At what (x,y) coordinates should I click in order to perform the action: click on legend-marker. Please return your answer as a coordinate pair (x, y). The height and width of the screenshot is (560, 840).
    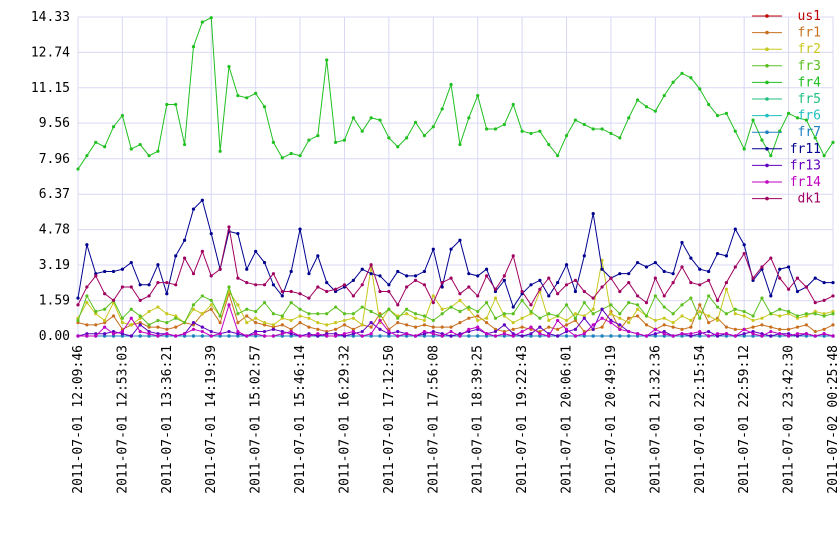
    Looking at the image, I should click on (767, 115).